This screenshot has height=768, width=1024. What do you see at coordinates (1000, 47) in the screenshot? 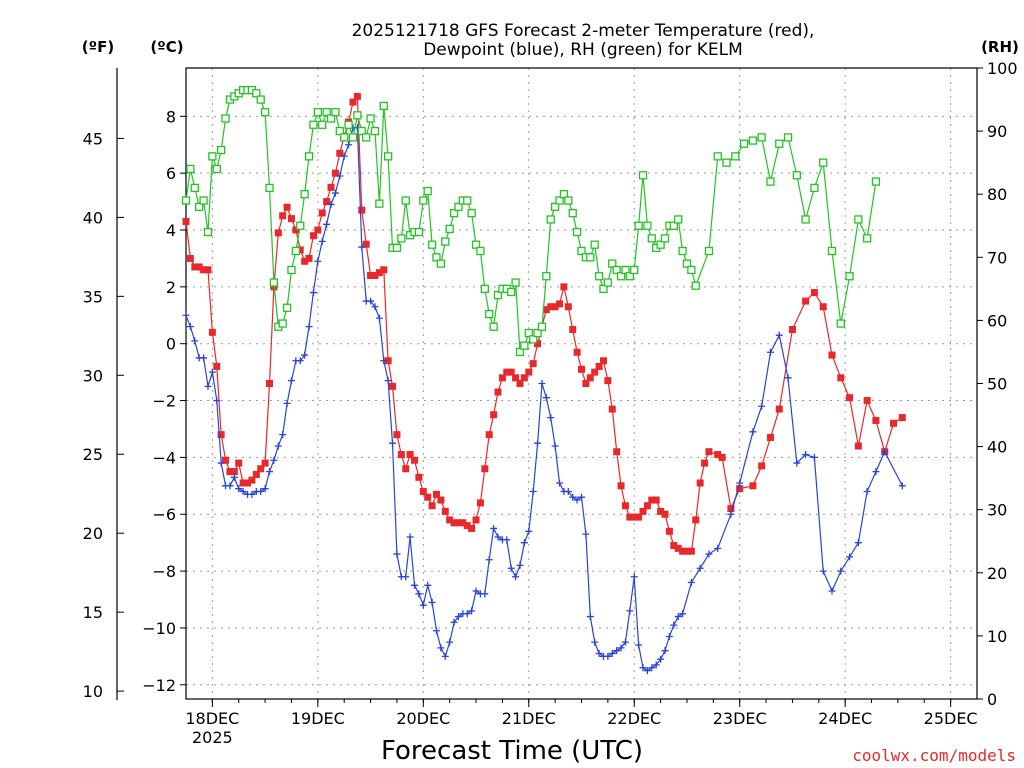
I see `rh-axis-label: (RH)` at bounding box center [1000, 47].